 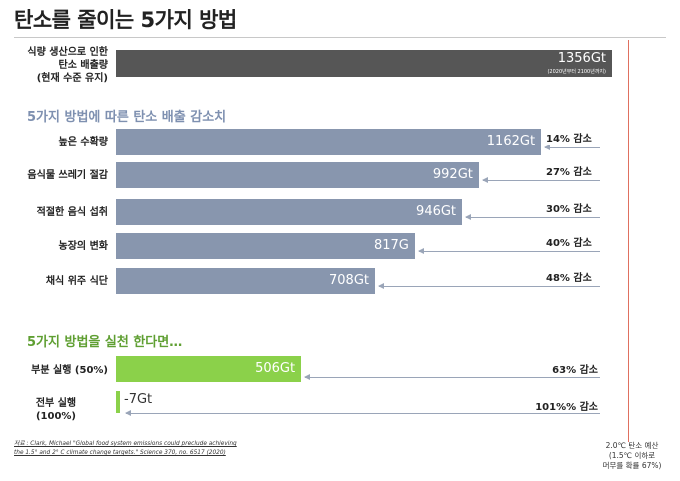 What do you see at coordinates (570, 207) in the screenshot?
I see `method-reduction: 30% 감소` at bounding box center [570, 207].